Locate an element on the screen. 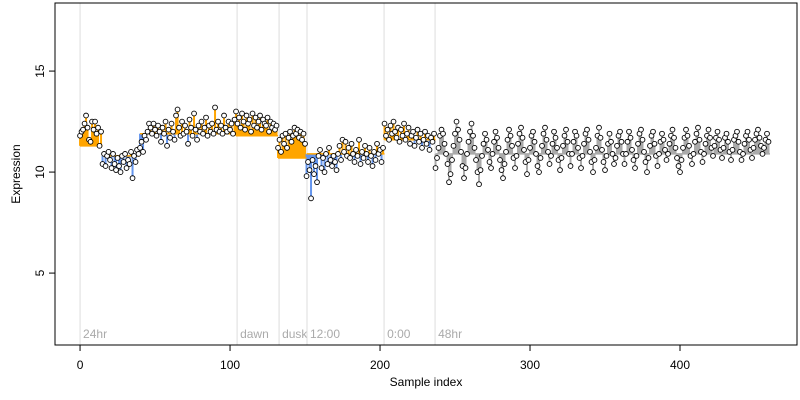  x-axis-label: Sample index is located at coordinates (426, 382).